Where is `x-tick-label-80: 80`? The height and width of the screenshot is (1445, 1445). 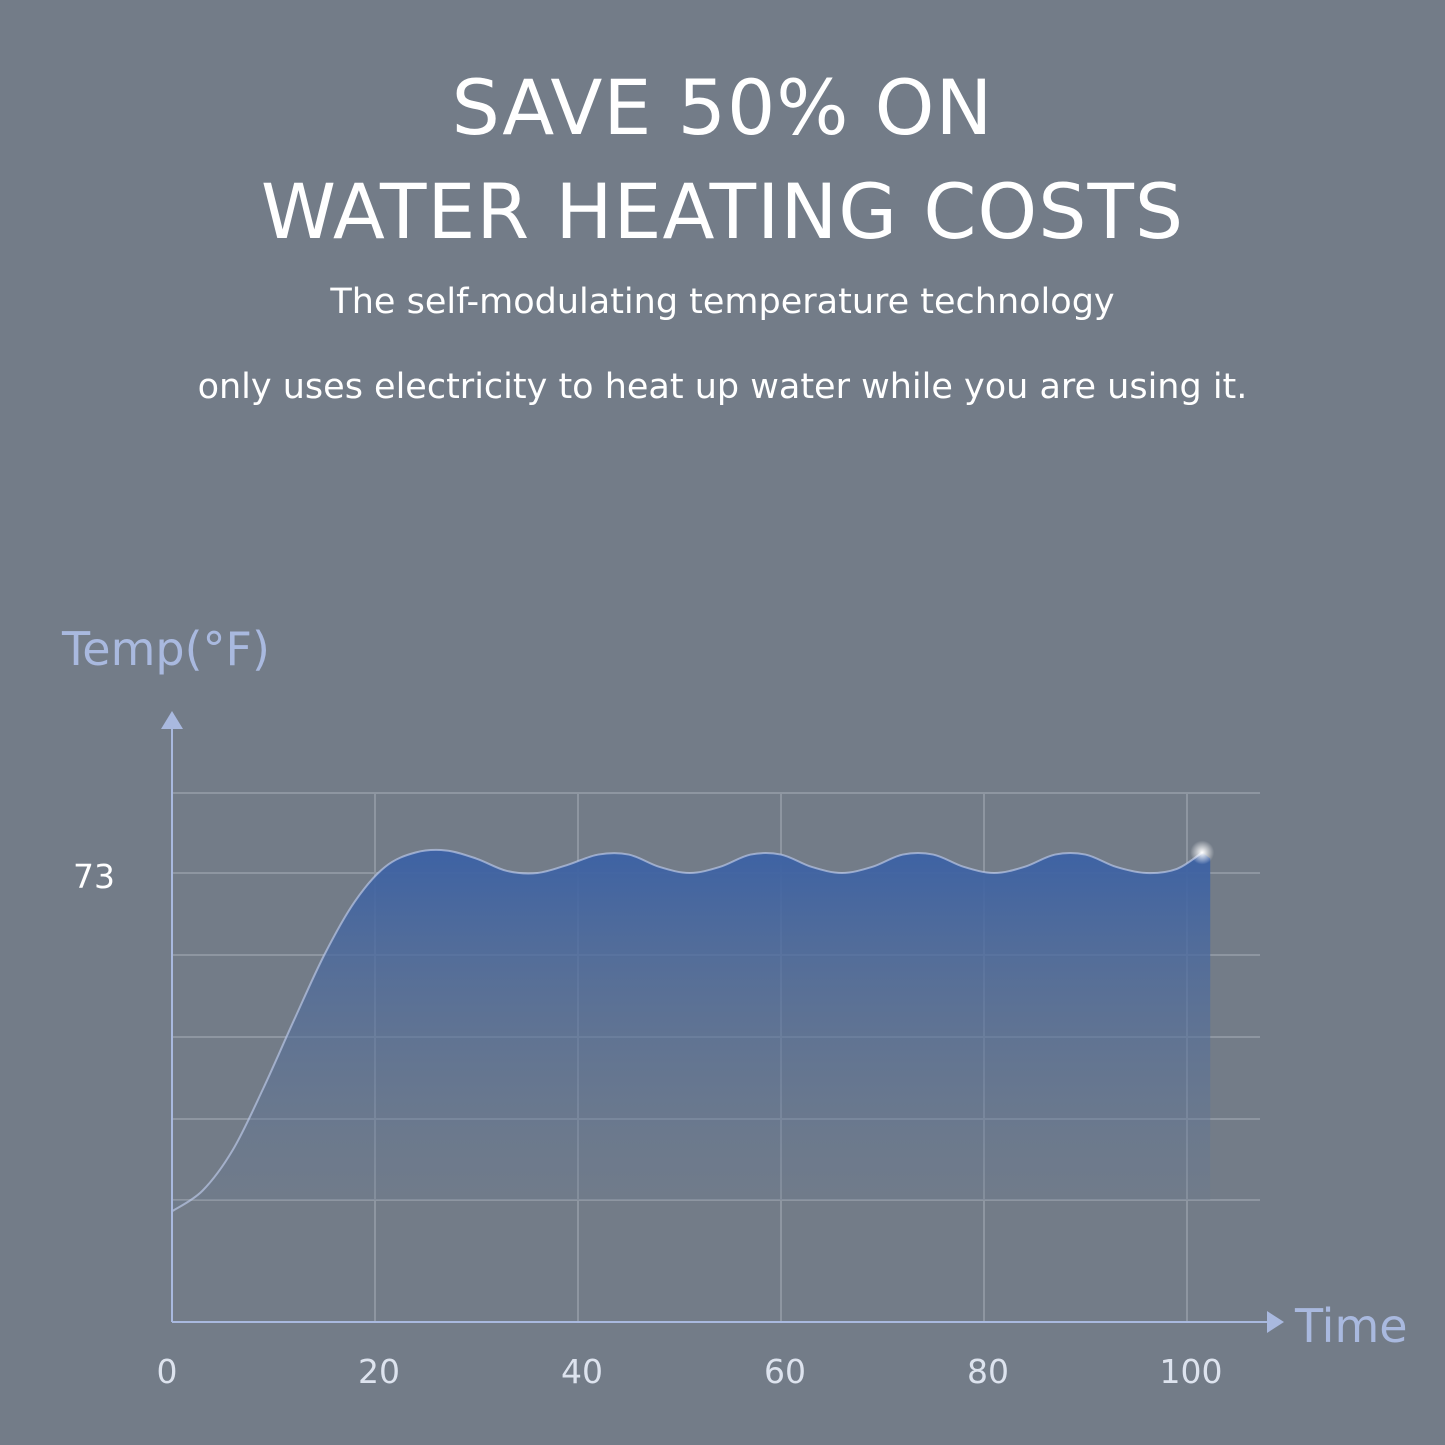 x-tick-label-80: 80 is located at coordinates (988, 1371).